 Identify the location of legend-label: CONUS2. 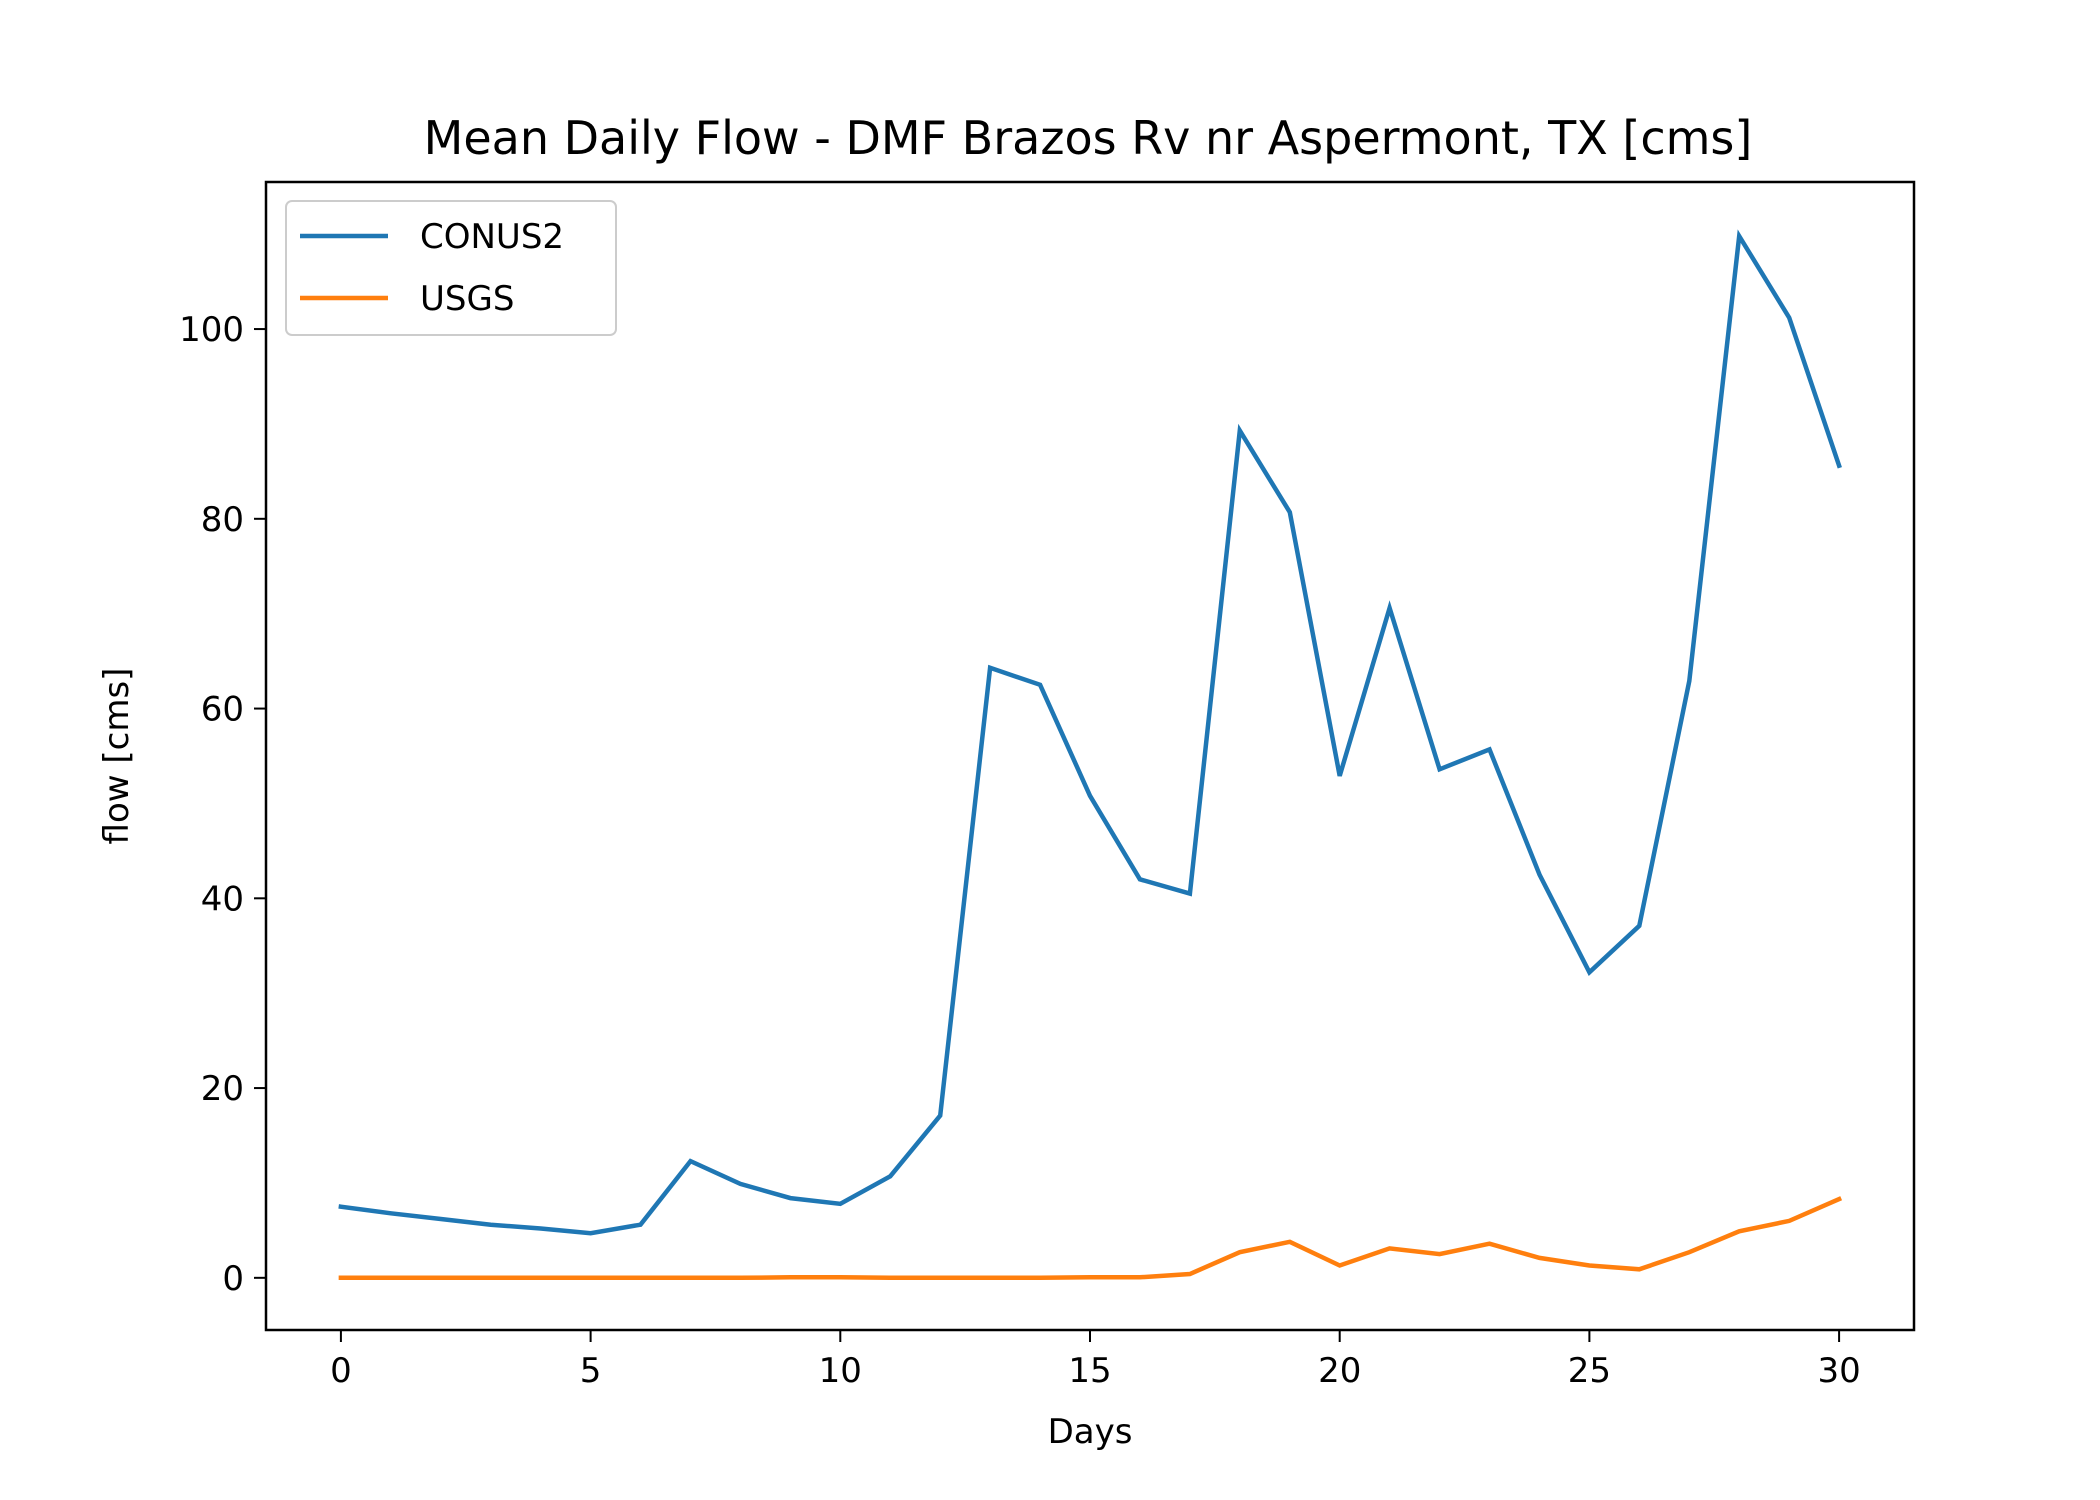
(492, 237).